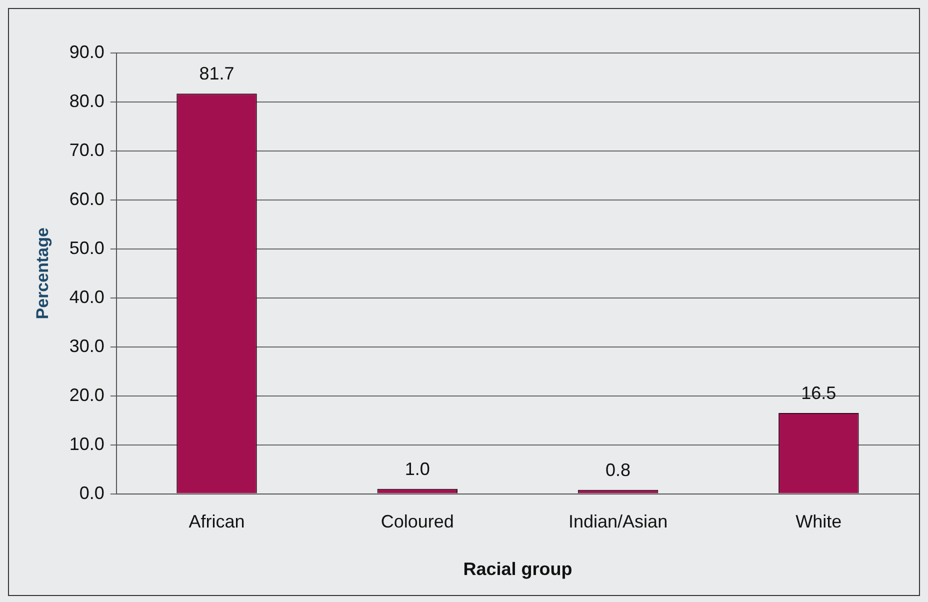  What do you see at coordinates (517, 569) in the screenshot?
I see `x-axis-title: Racial group` at bounding box center [517, 569].